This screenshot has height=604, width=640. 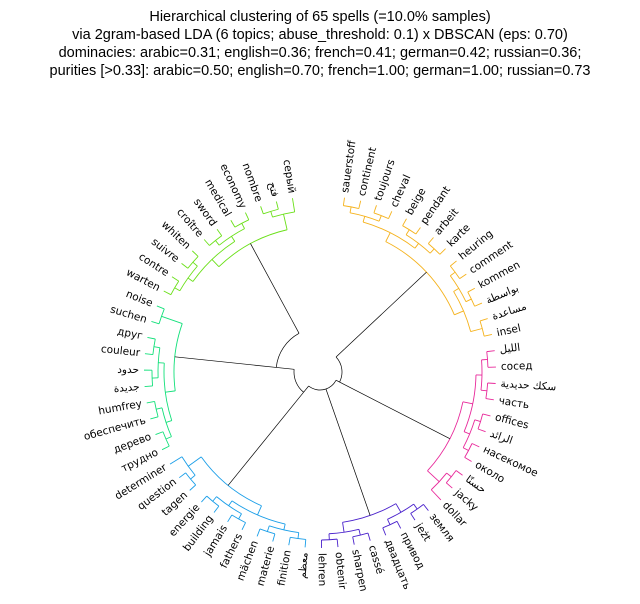 What do you see at coordinates (514, 403) in the screenshot?
I see `leaf-label: часть` at bounding box center [514, 403].